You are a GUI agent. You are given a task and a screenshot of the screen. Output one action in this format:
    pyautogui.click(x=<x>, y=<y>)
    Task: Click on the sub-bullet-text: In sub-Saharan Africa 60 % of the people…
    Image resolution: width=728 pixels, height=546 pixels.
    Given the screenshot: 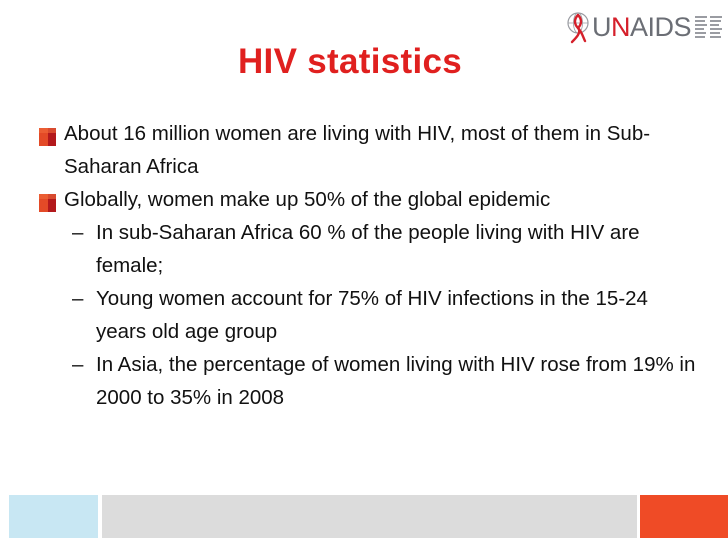 What is the action you would take?
    pyautogui.click(x=368, y=249)
    